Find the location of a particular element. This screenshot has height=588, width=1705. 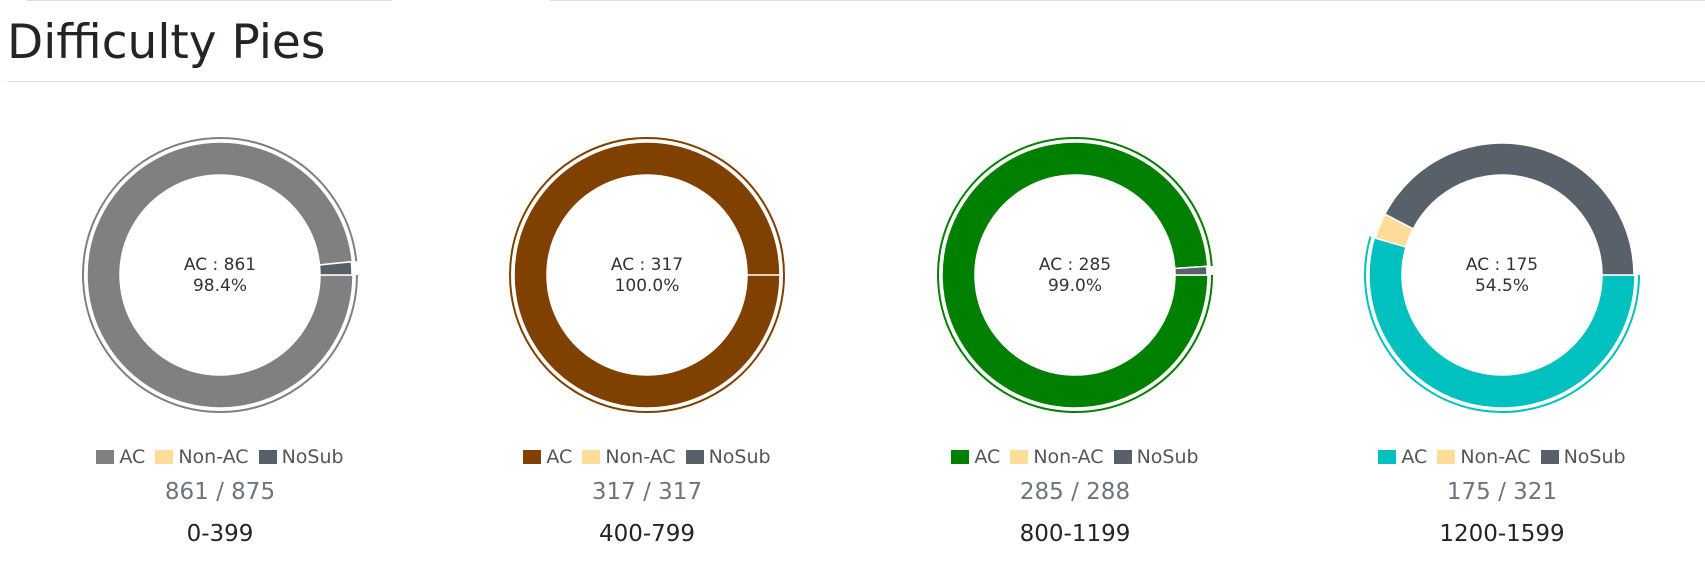

center-ac-percent: 99.0% is located at coordinates (1074, 286).